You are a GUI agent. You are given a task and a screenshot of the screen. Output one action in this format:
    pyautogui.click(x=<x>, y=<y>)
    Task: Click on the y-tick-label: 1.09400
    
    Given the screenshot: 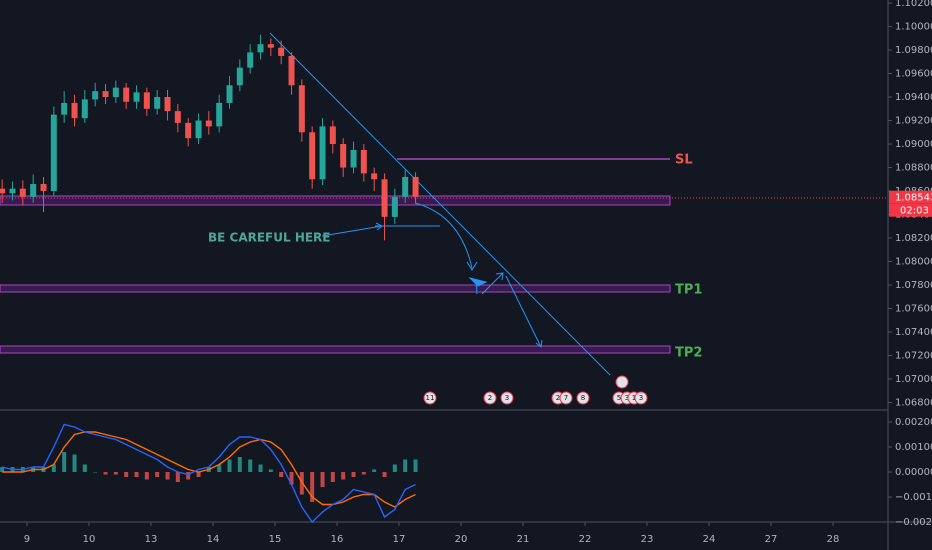 What is the action you would take?
    pyautogui.click(x=913, y=97)
    